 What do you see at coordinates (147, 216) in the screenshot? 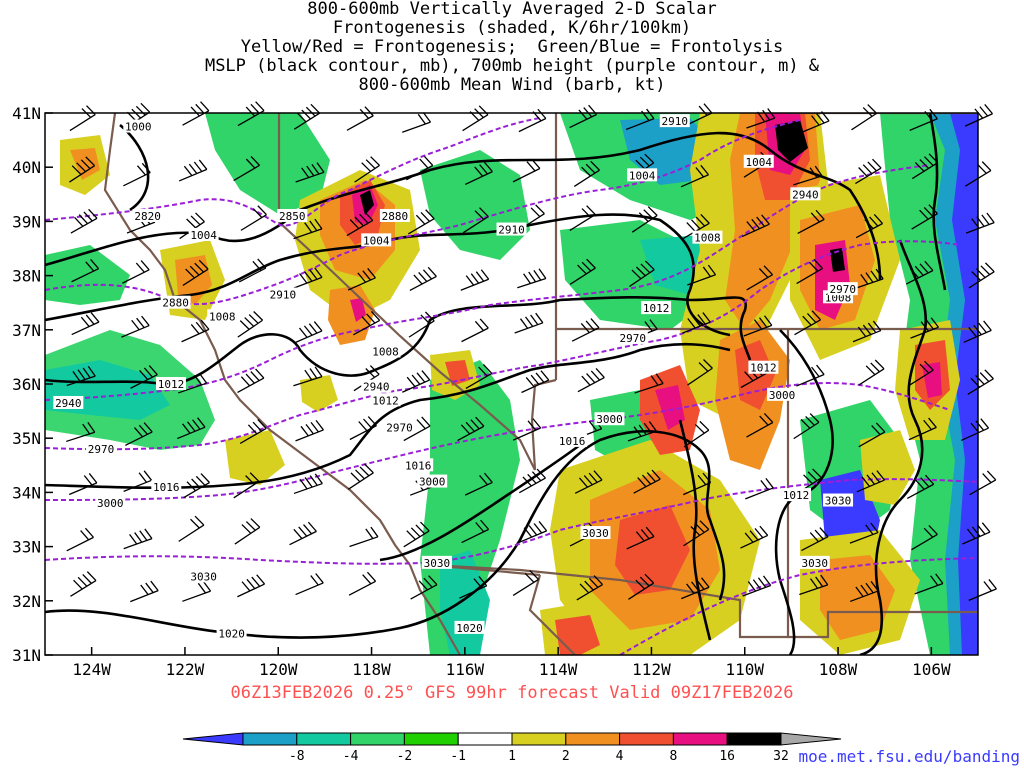
I see `height-label: 2820` at bounding box center [147, 216].